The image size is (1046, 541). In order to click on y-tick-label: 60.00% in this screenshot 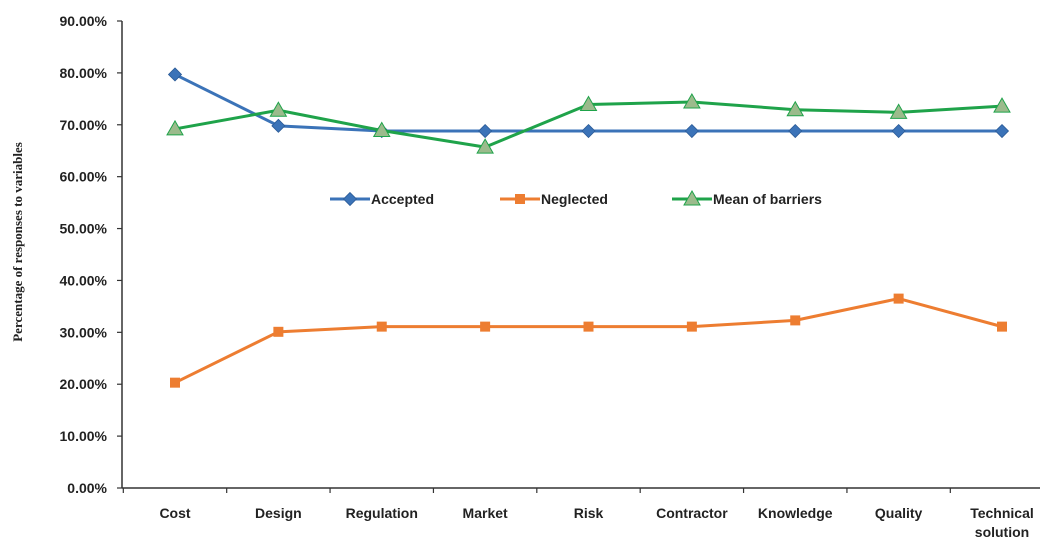, I will do `click(84, 177)`.